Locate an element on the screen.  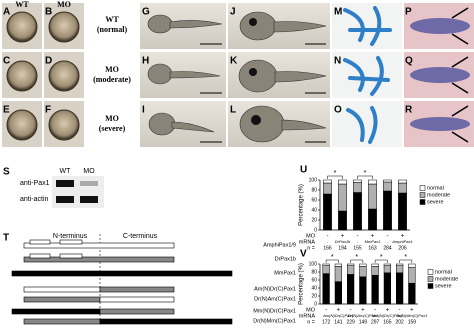
panel-letter: I is located at coordinates (143, 110).